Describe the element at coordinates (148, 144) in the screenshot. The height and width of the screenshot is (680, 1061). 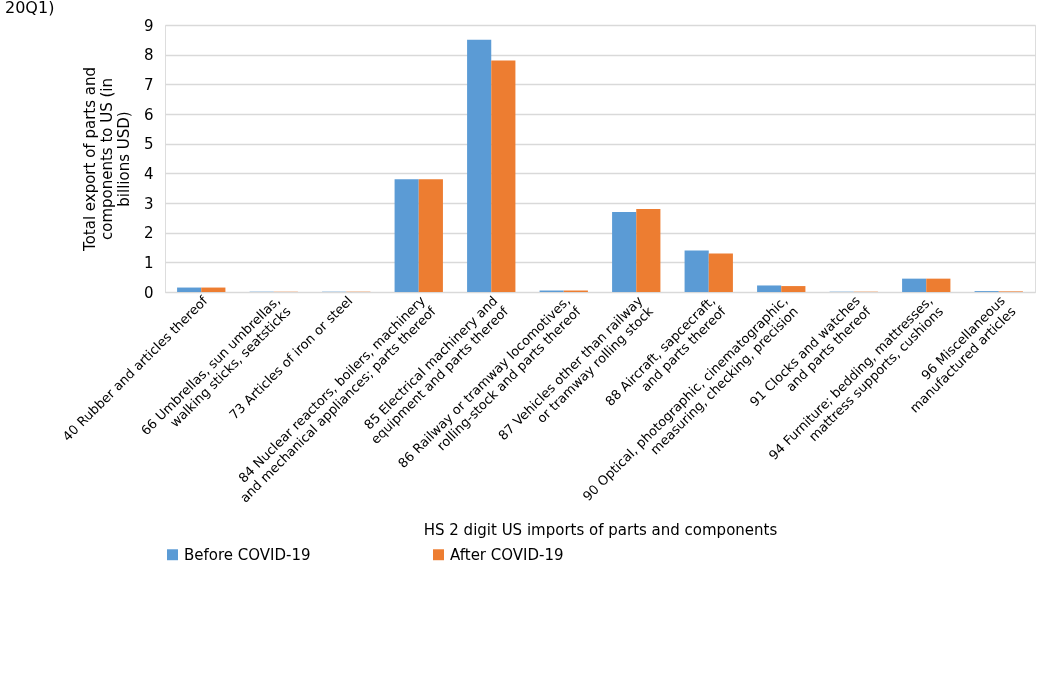
I see `y-tick-label: 5` at that location.